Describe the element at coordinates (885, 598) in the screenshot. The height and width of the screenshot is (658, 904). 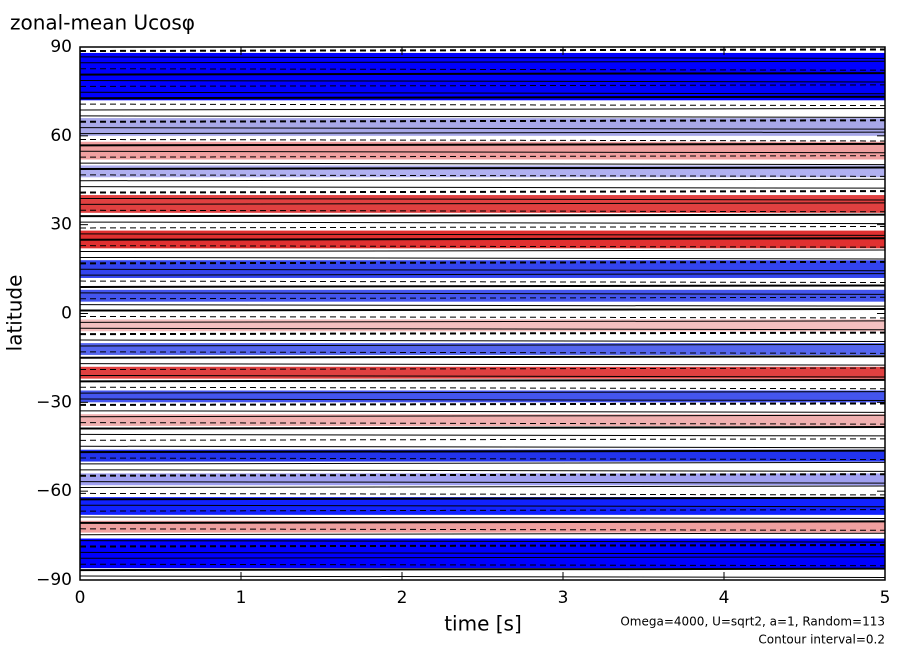
I see `x-tick-label: 5` at that location.